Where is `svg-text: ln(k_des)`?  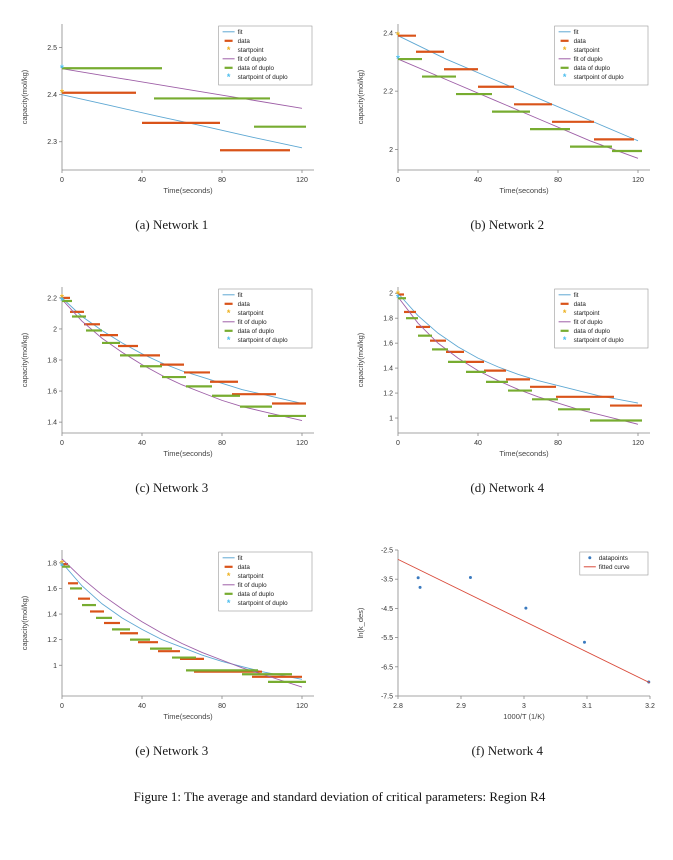
svg-text: ln(k_des) is located at coordinates (360, 622).